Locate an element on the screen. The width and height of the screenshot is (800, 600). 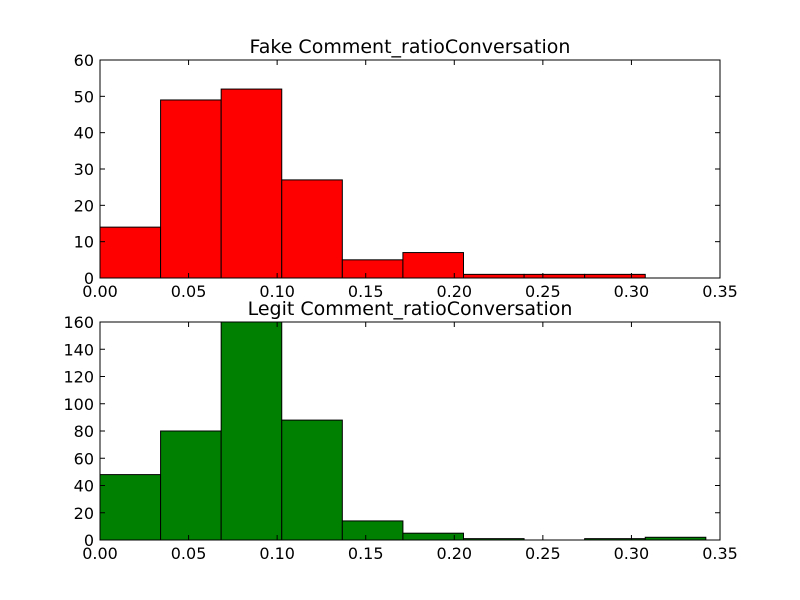
y-tick-label: 160 is located at coordinates (78, 322).